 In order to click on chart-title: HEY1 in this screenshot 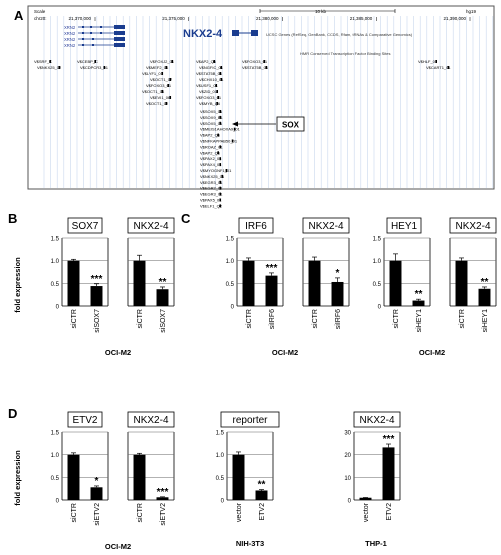, I will do `click(404, 226)`.